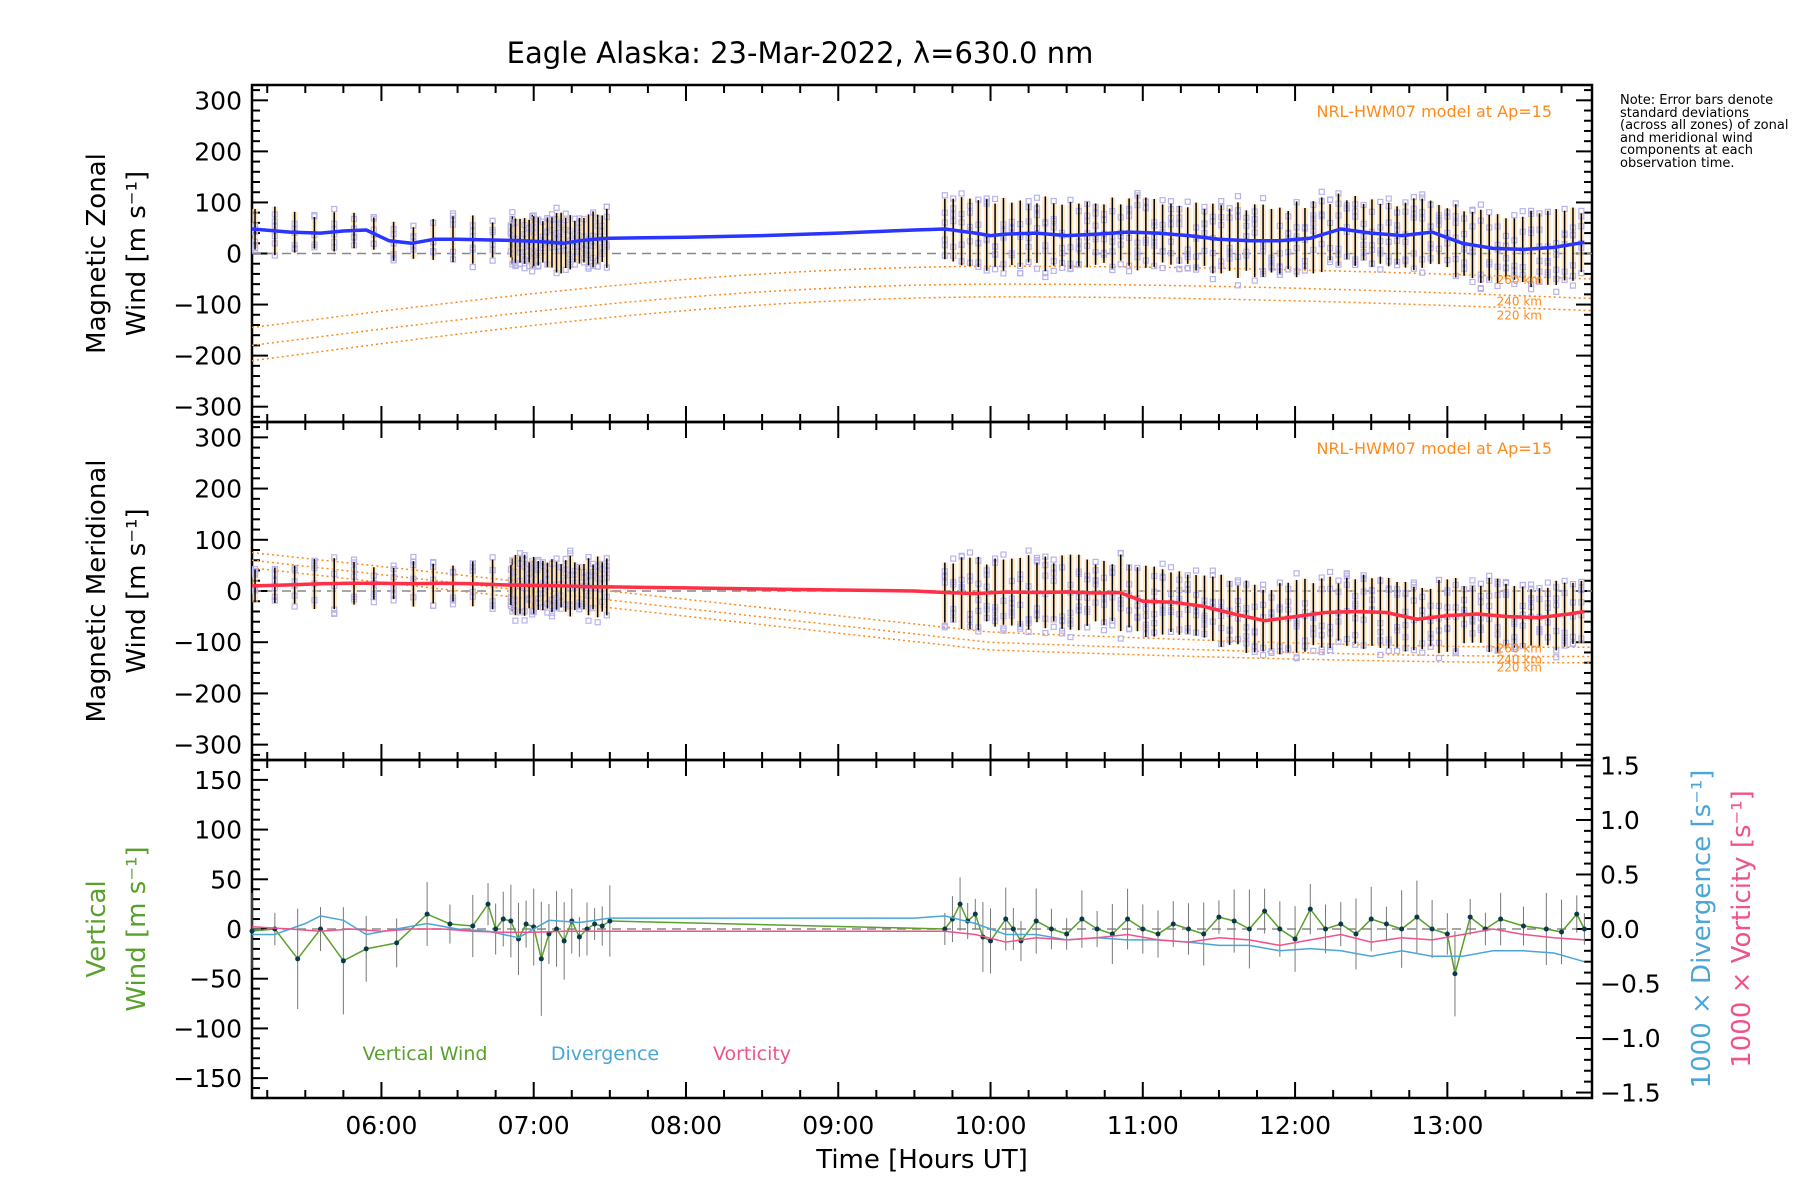  I want to click on model-curve-label-zonal: 260 km, so click(1519, 280).